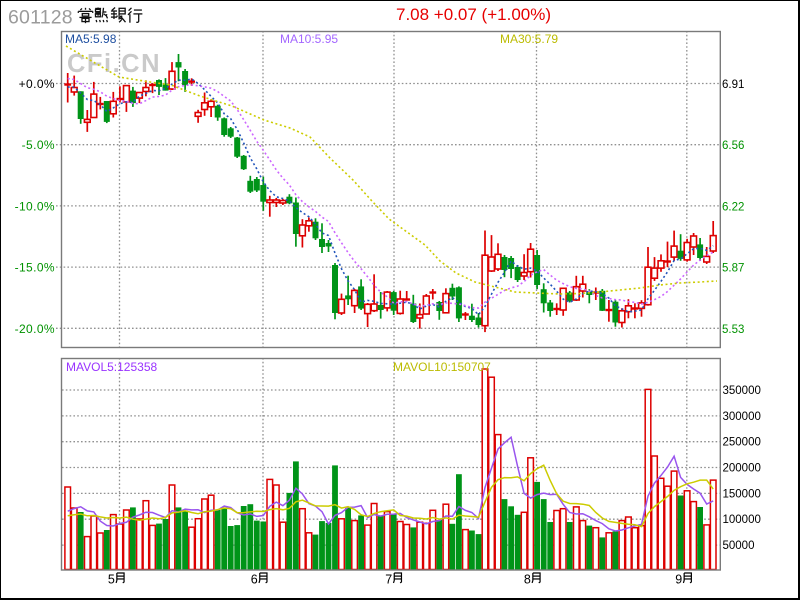  Describe the element at coordinates (742, 469) in the screenshot. I see `svg-text: 200000` at that location.